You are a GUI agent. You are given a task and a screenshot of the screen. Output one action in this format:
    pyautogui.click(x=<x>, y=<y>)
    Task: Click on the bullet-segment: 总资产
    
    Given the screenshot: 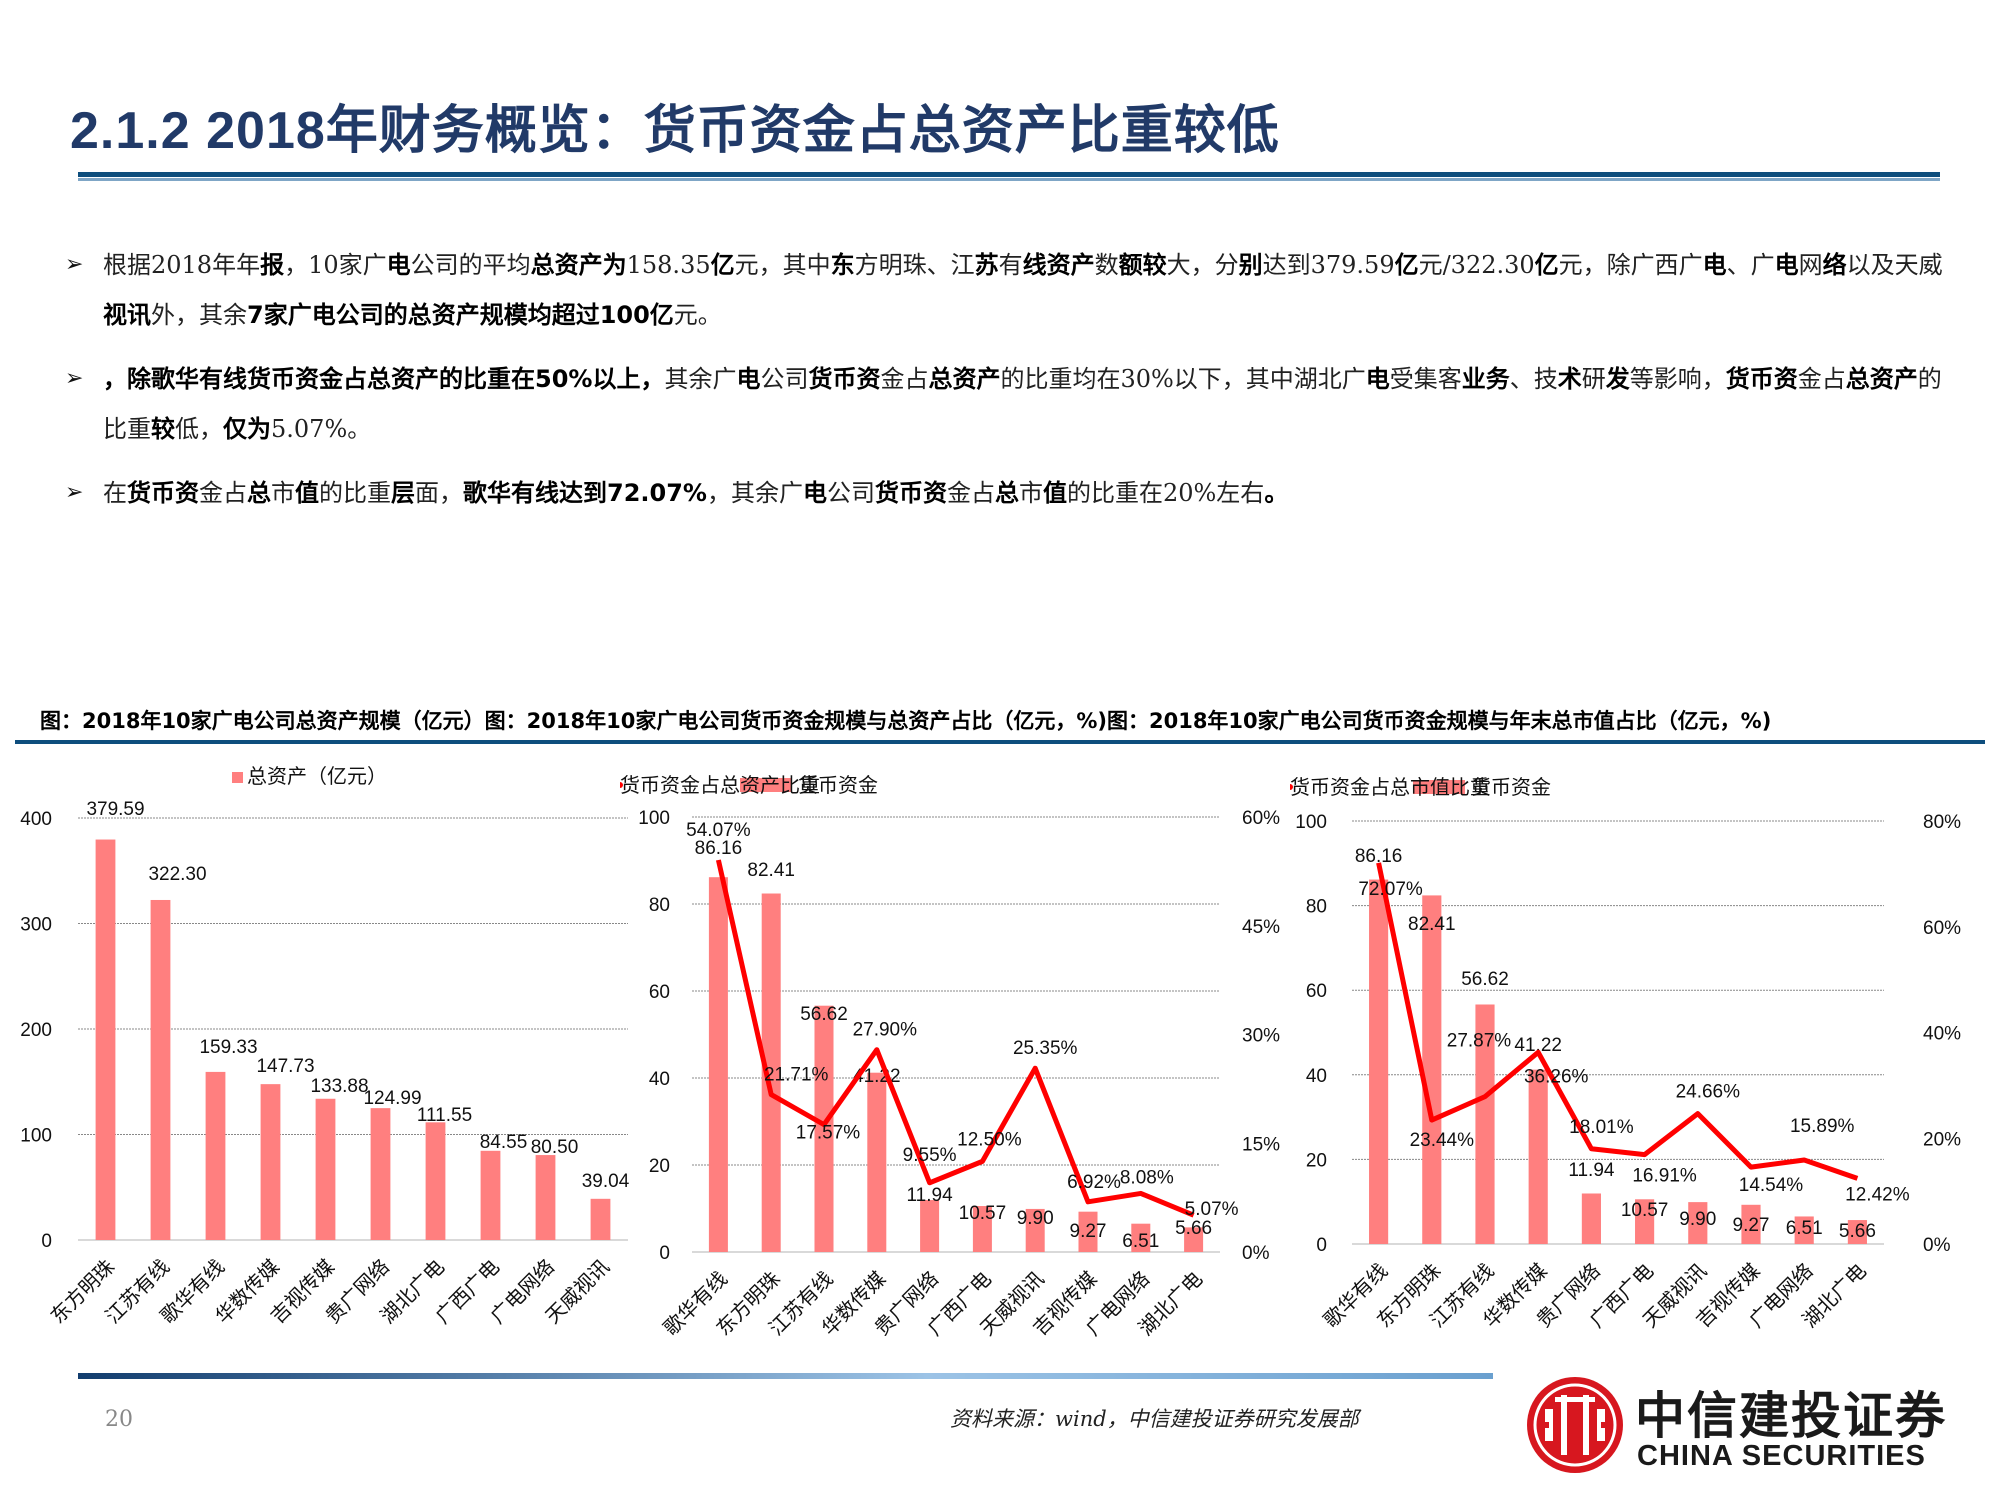 What is the action you would take?
    pyautogui.click(x=964, y=379)
    